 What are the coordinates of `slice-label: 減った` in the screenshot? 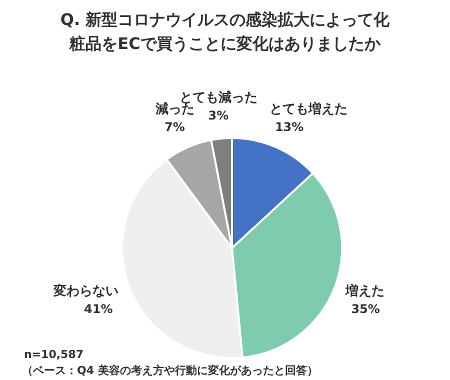 It's located at (174, 109).